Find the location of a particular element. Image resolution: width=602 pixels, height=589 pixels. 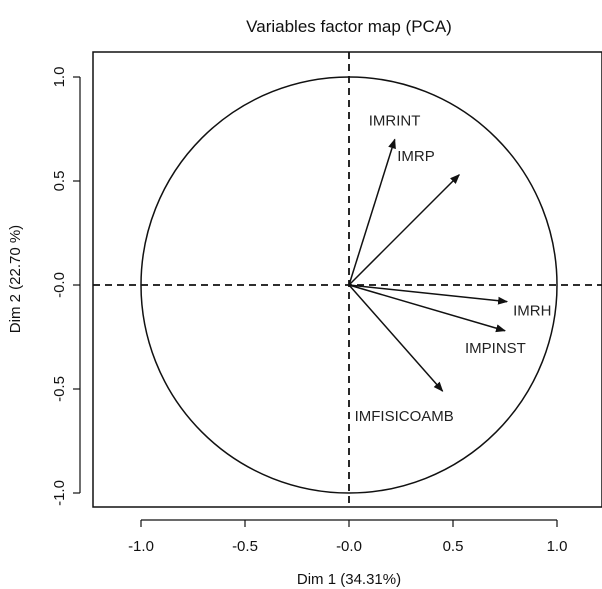

variable-label-imrint: IMRINT is located at coordinates (395, 120).